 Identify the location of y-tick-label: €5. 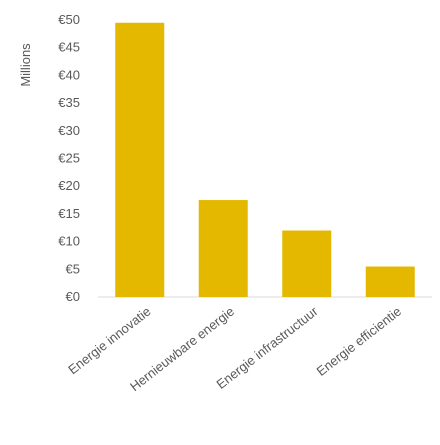
(73, 268).